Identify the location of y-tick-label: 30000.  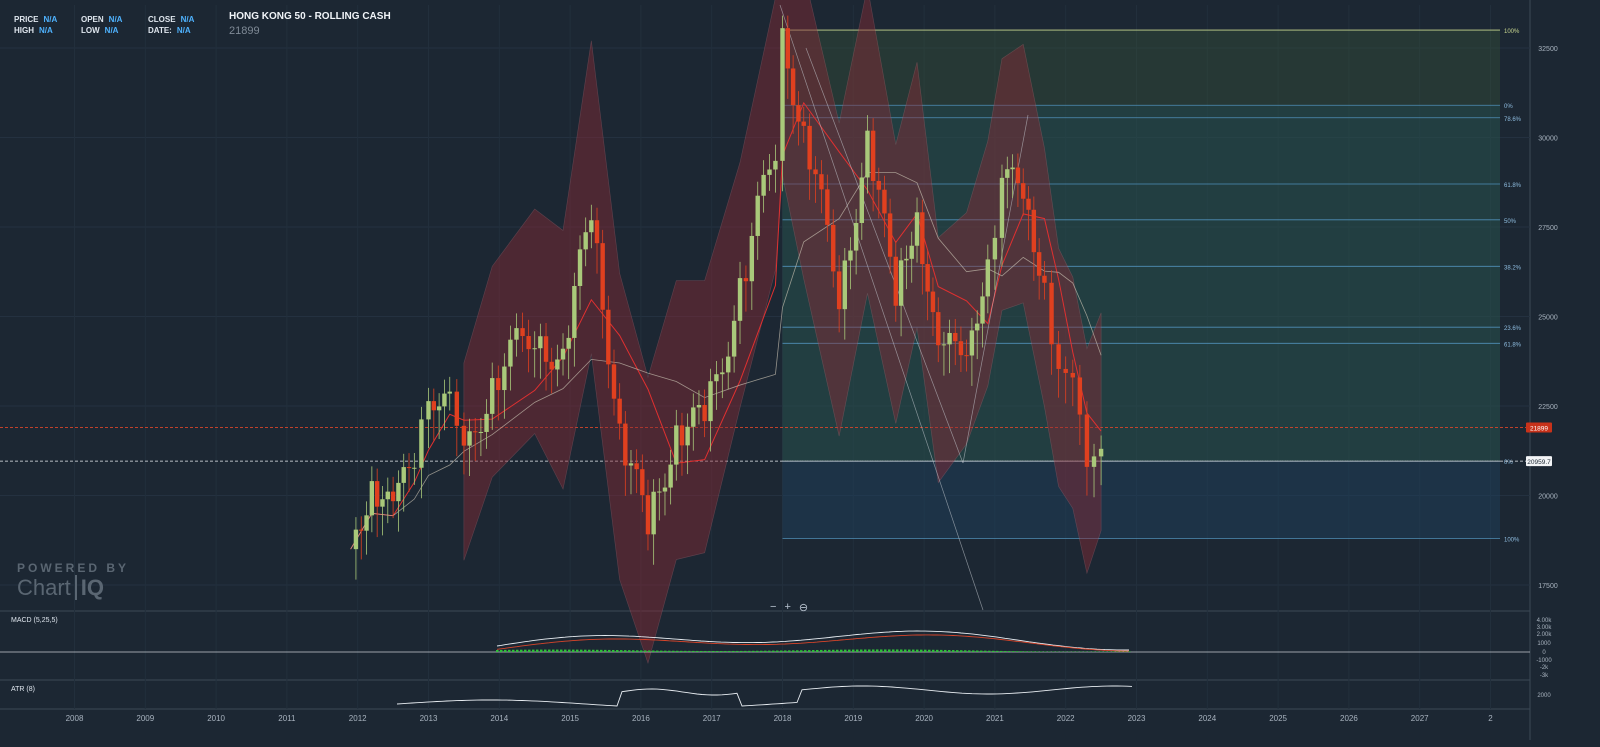
(1548, 138).